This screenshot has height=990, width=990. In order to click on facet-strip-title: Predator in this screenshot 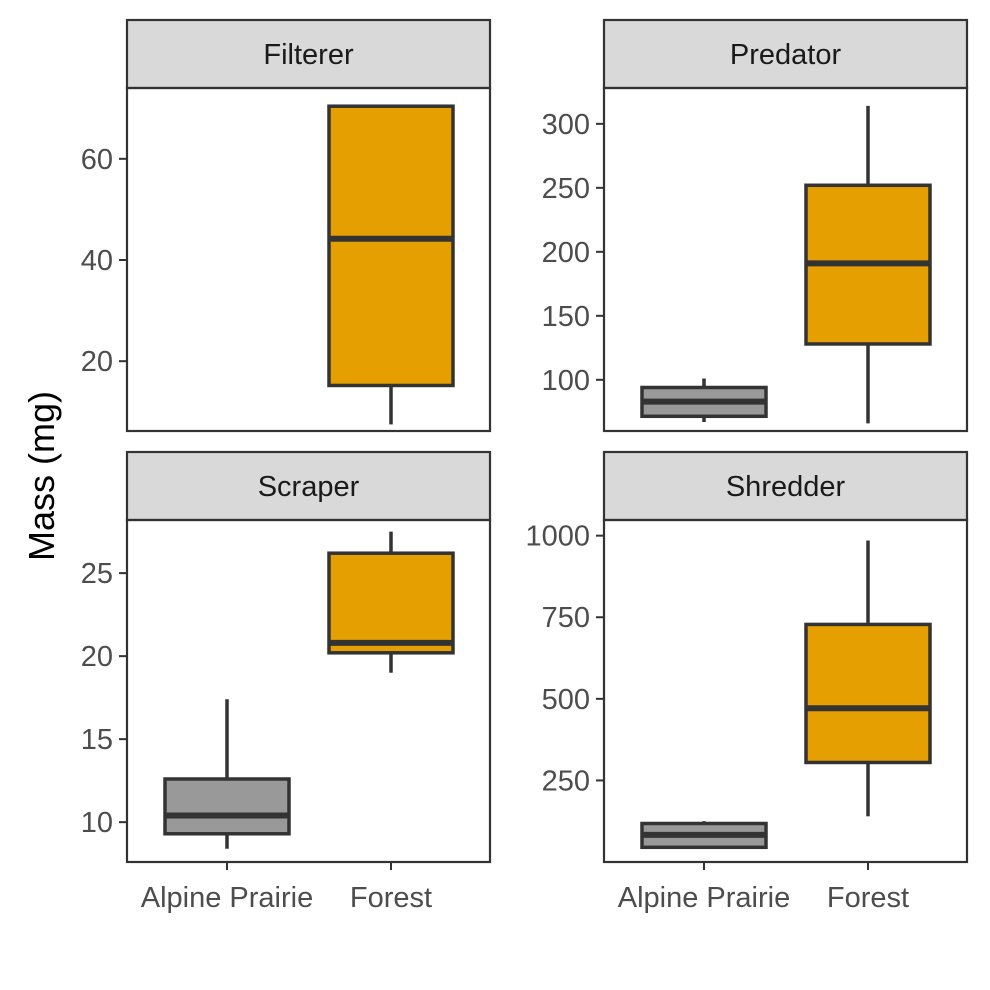, I will do `click(786, 55)`.